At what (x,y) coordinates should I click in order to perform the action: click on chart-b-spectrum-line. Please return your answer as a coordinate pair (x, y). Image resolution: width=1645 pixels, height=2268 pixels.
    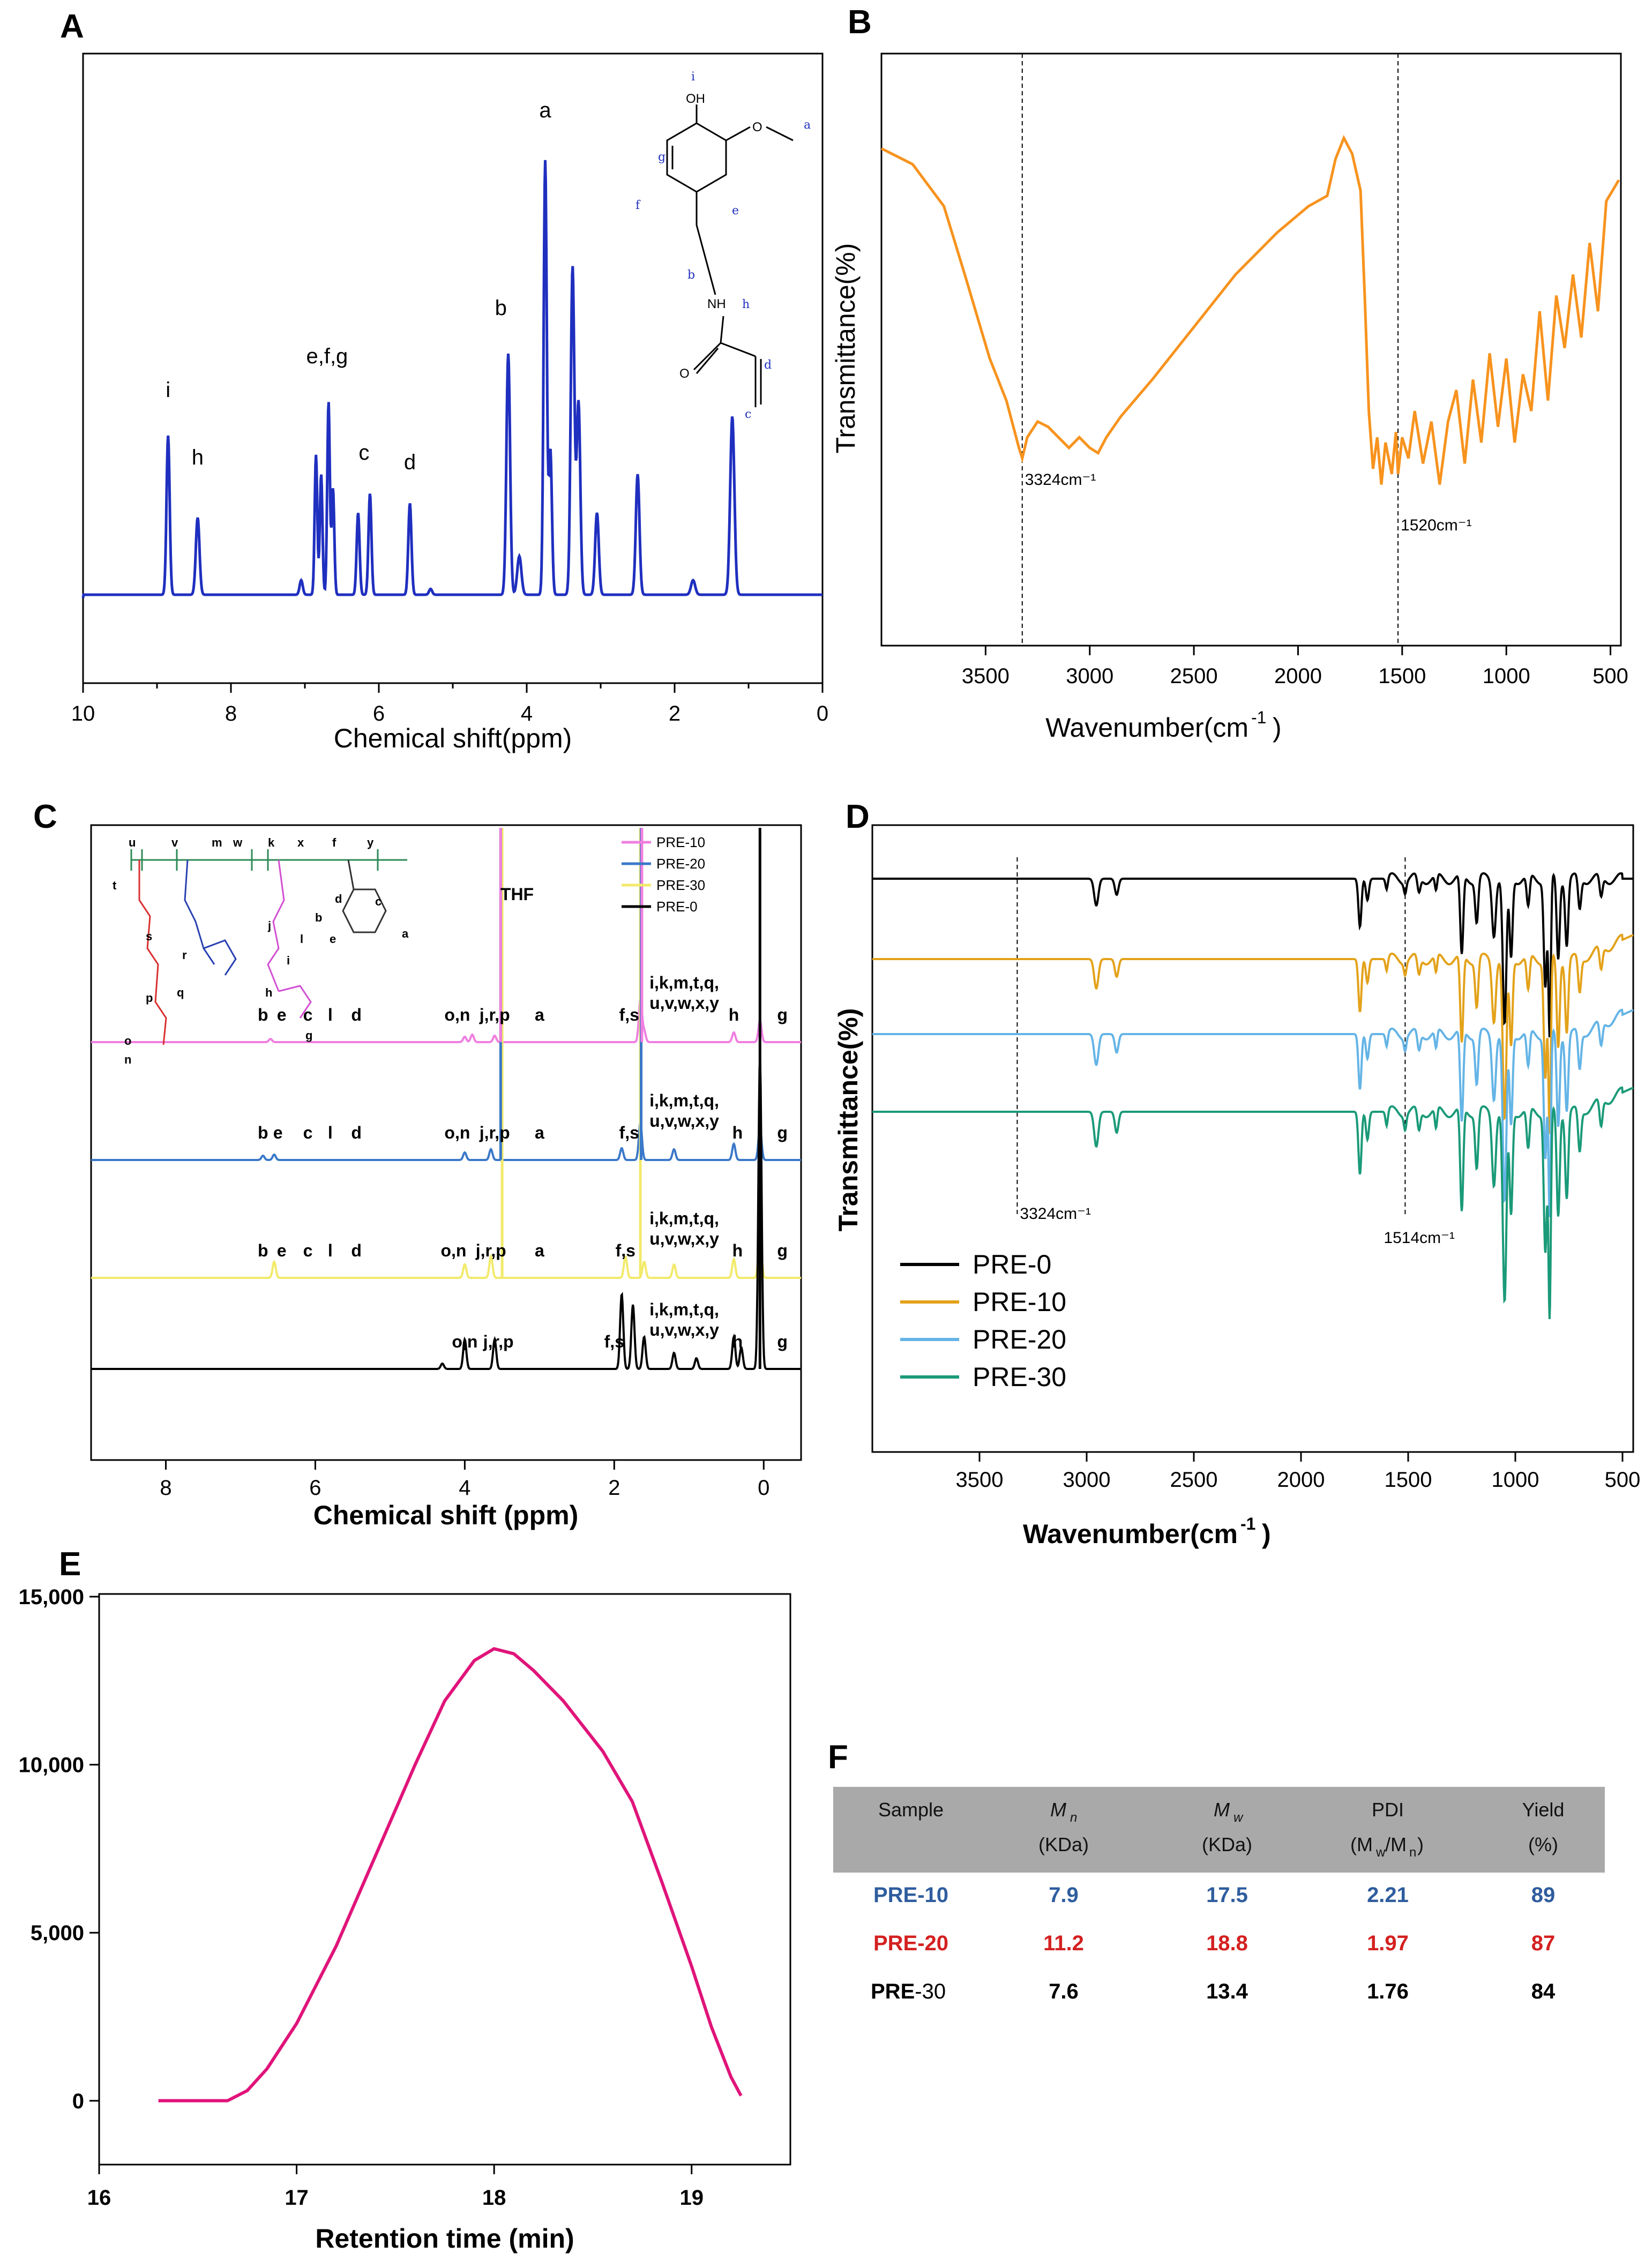
    Looking at the image, I should click on (1250, 310).